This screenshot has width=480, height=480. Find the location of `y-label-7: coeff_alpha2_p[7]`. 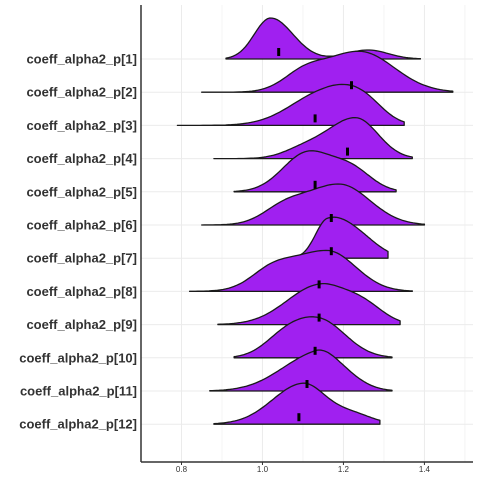

y-label-7: coeff_alpha2_p[7] is located at coordinates (81, 258).